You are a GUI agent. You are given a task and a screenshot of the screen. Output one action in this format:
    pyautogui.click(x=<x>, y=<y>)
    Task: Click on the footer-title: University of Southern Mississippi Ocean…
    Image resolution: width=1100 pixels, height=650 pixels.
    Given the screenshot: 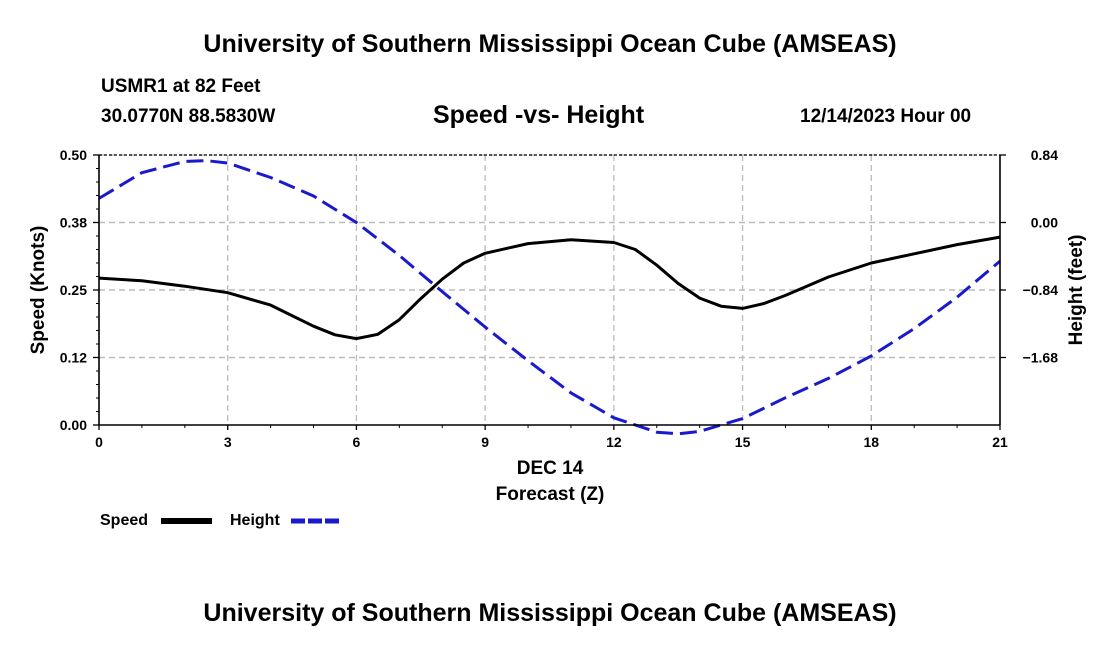 What is the action you would take?
    pyautogui.click(x=550, y=613)
    